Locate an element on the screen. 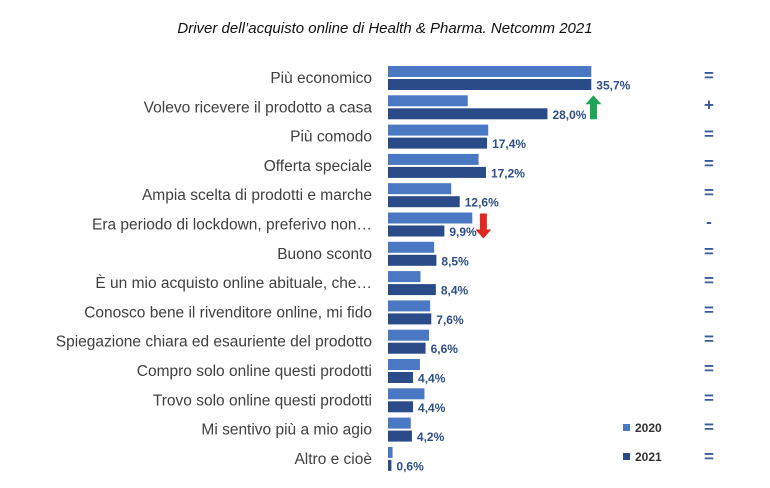  category-label: Compro solo online questi prodotti is located at coordinates (254, 371).